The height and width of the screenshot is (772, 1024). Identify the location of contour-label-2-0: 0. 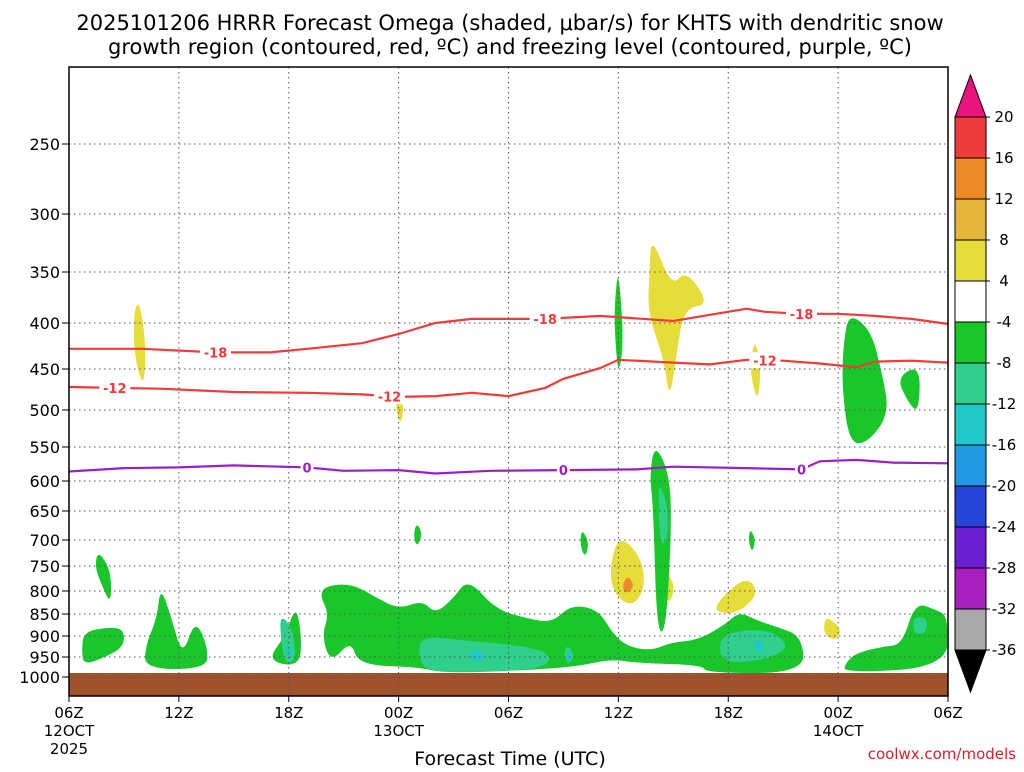
(307, 468).